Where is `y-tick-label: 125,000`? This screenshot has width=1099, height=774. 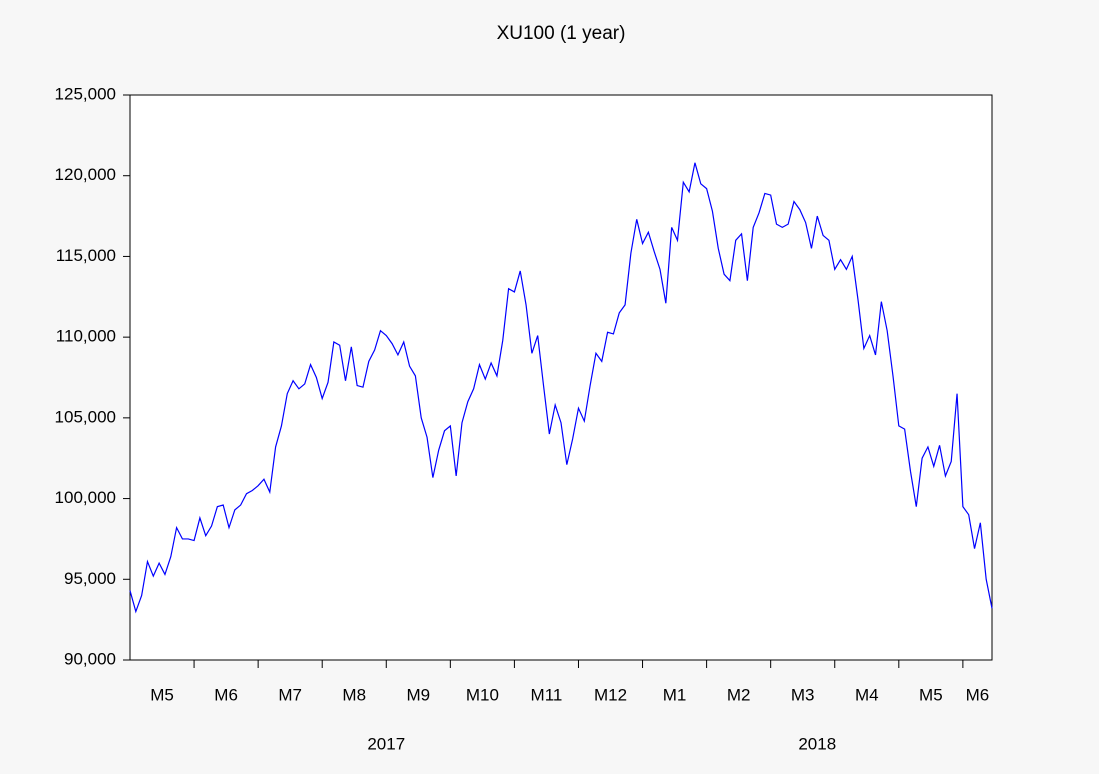 y-tick-label: 125,000 is located at coordinates (85, 93).